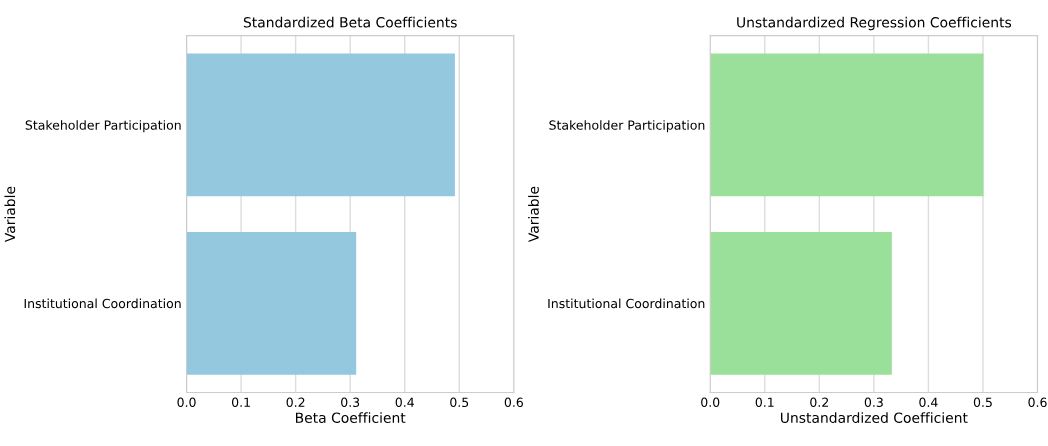 The height and width of the screenshot is (446, 1048). I want to click on x-axis-title: Beta Coefficient, so click(351, 417).